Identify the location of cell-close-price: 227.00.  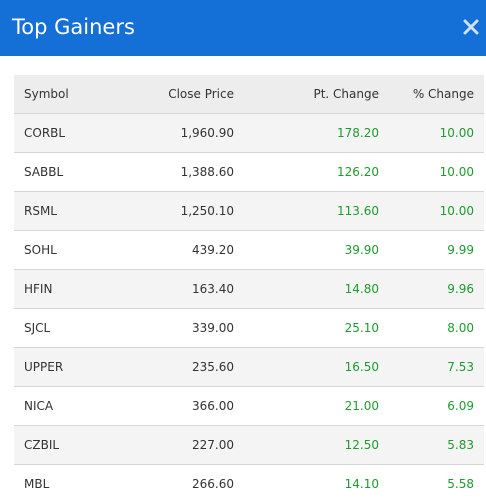
(213, 444).